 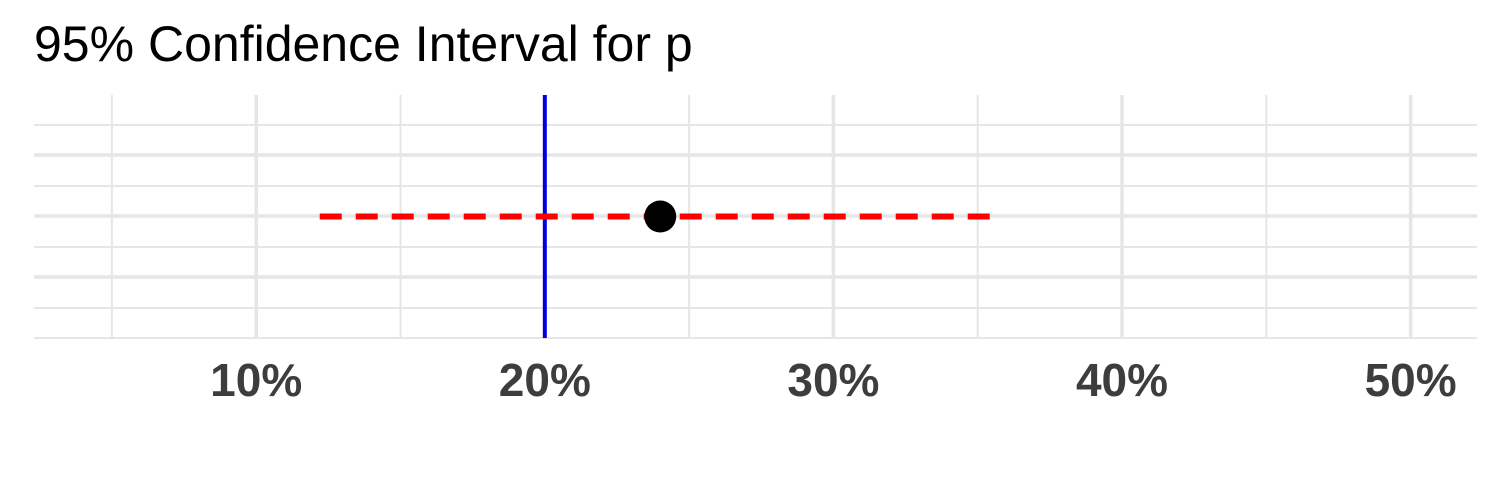 I want to click on chart-title: 95% Confidence Interval for p, so click(x=363, y=44).